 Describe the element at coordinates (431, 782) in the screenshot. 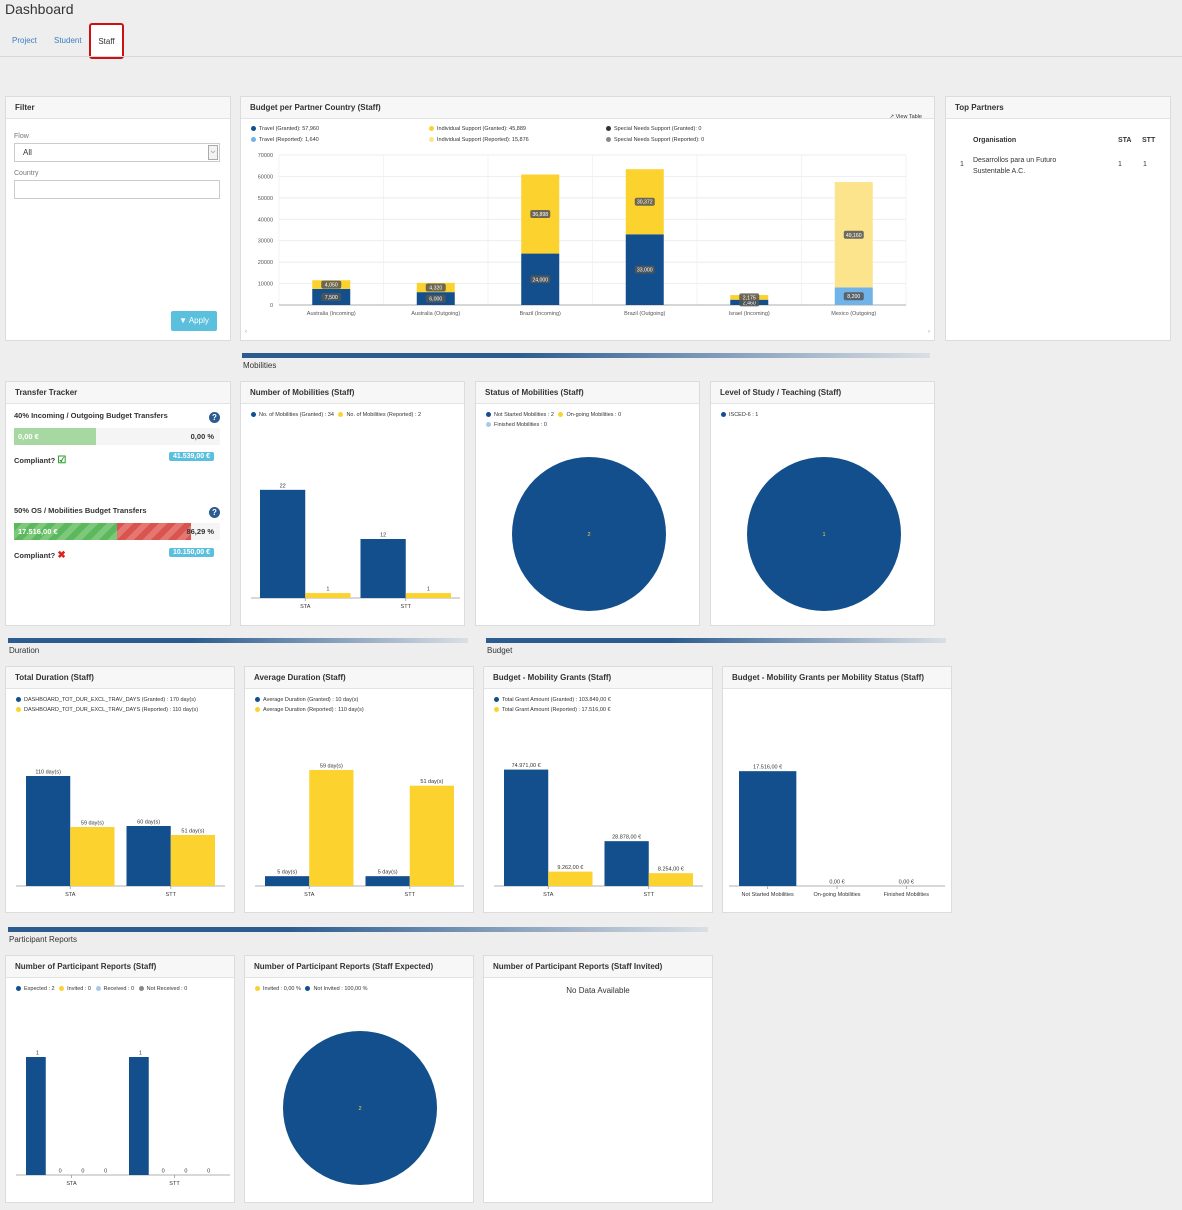

I see `data-label: 51 day(s)` at that location.